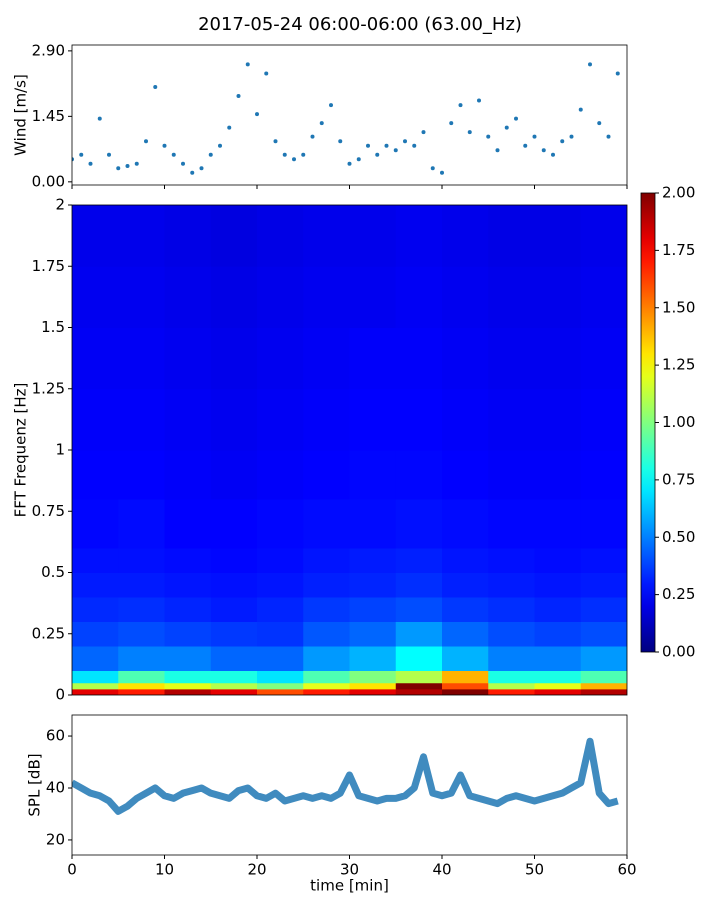 This screenshot has width=720, height=904. What do you see at coordinates (60, 450) in the screenshot?
I see `y-tick-label: 1` at bounding box center [60, 450].